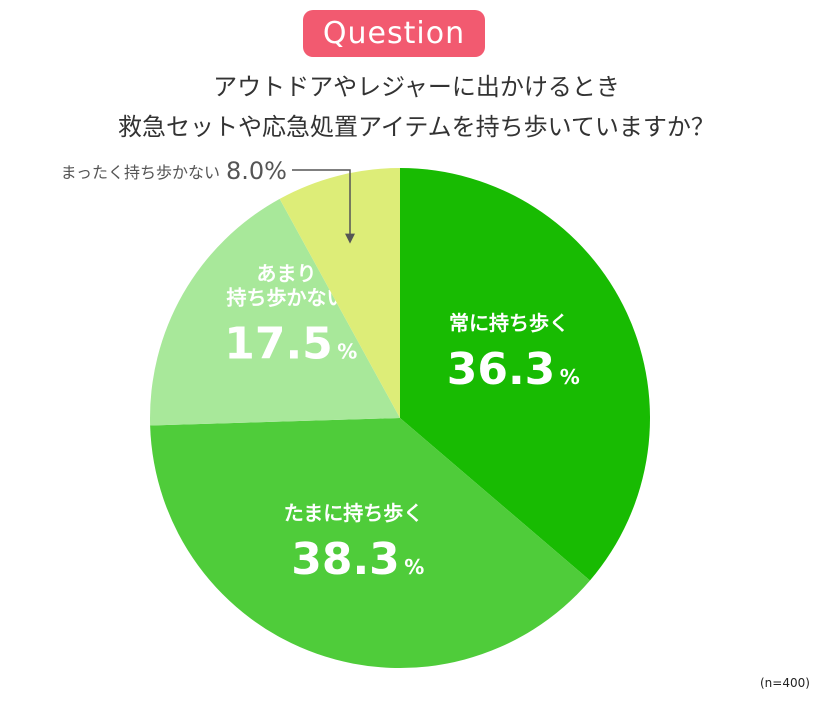 The image size is (833, 716). I want to click on question-badge: Question, so click(394, 33).